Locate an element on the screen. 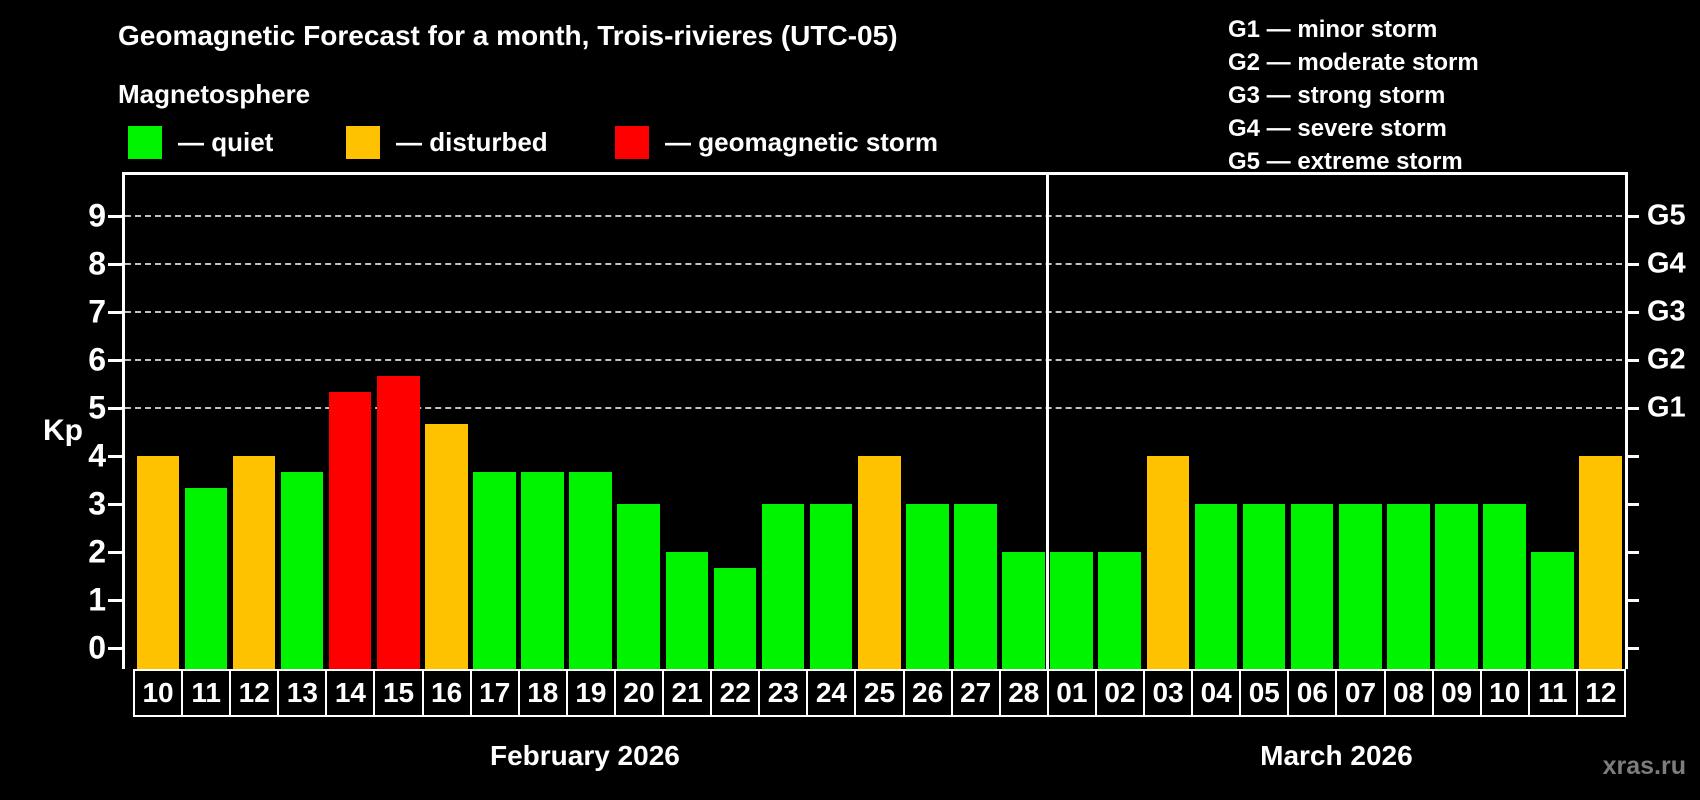 The height and width of the screenshot is (800, 1700). date-cell: 08 is located at coordinates (1408, 693).